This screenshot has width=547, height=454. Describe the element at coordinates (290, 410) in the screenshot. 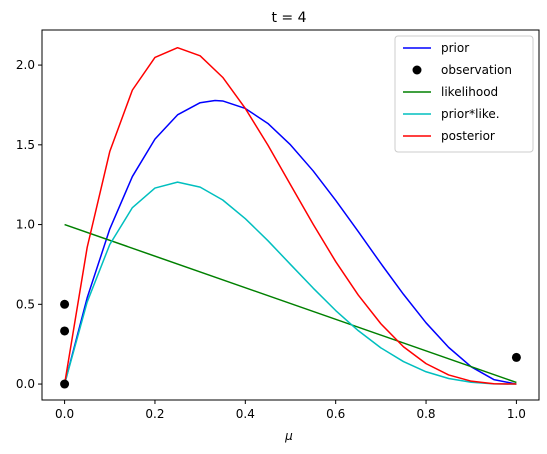

I see `x-axis: 0.0 0.2 0.4 0.6 0.8 1.0` at that location.